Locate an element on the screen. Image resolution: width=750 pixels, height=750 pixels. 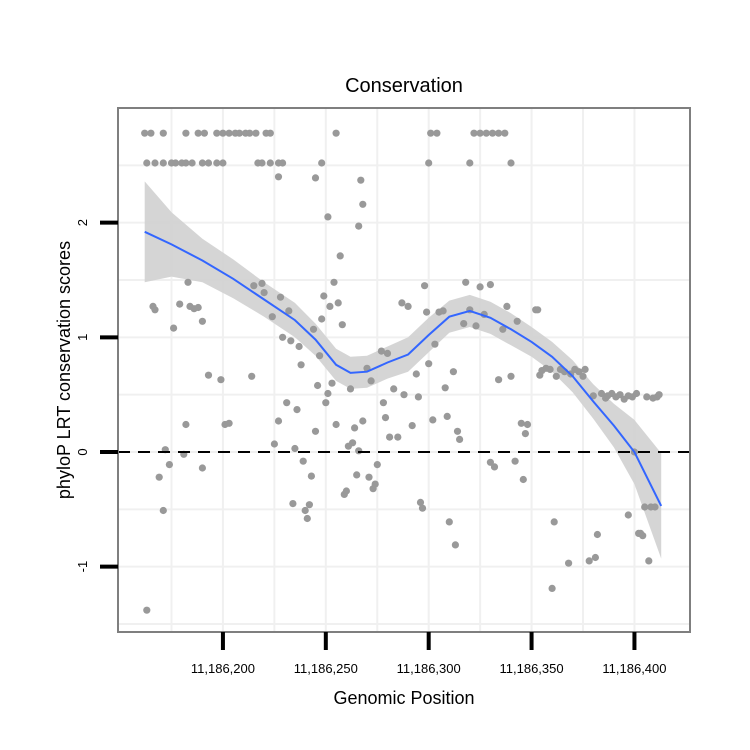
x-tick-label: 11,186,300 is located at coordinates (429, 668).